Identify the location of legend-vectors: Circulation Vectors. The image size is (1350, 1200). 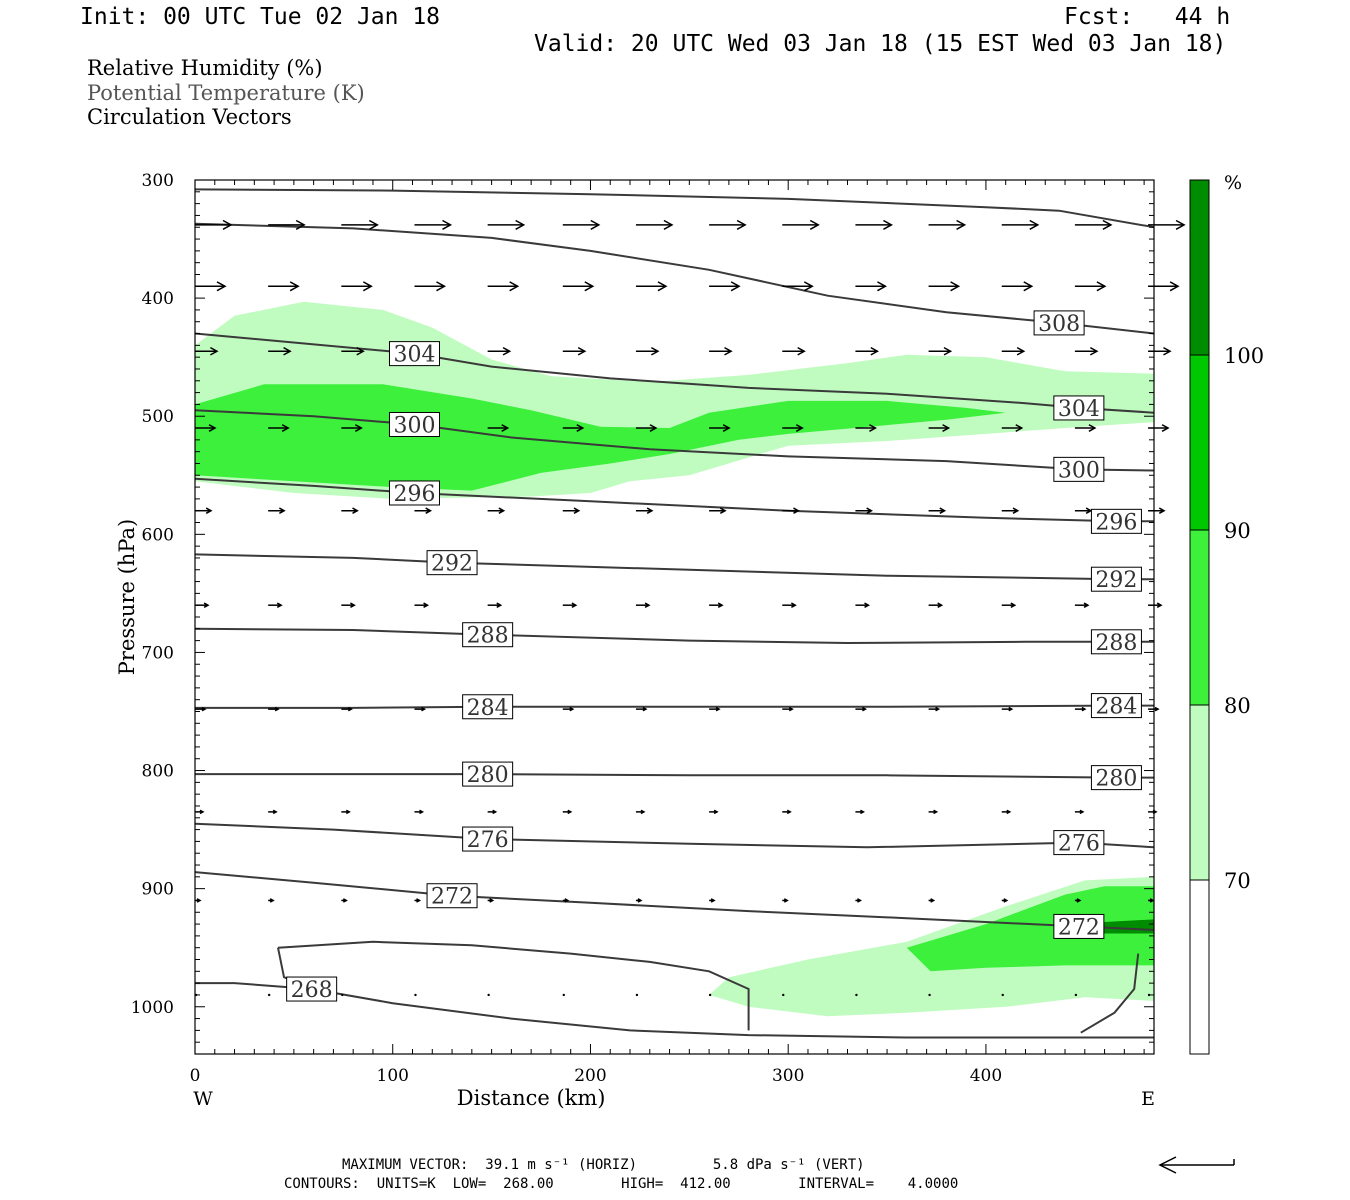
(189, 117).